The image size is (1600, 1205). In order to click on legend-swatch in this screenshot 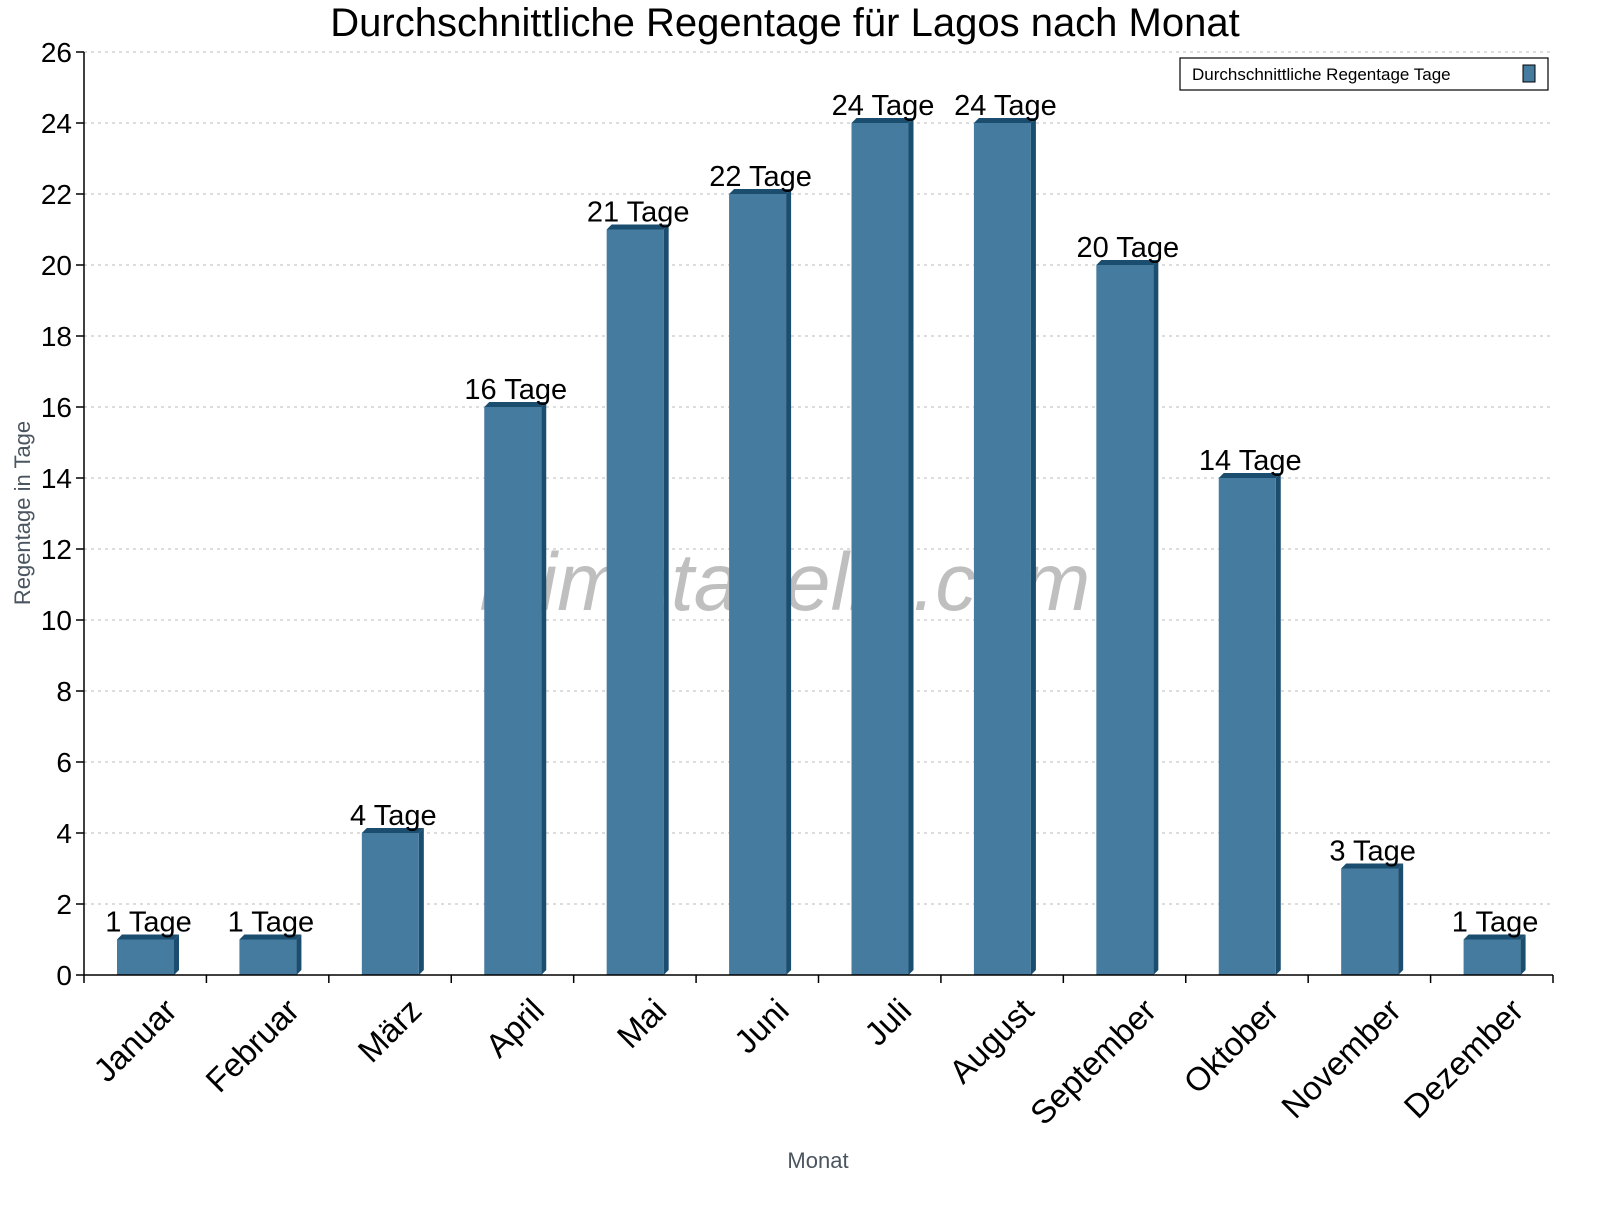, I will do `click(1529, 73)`.